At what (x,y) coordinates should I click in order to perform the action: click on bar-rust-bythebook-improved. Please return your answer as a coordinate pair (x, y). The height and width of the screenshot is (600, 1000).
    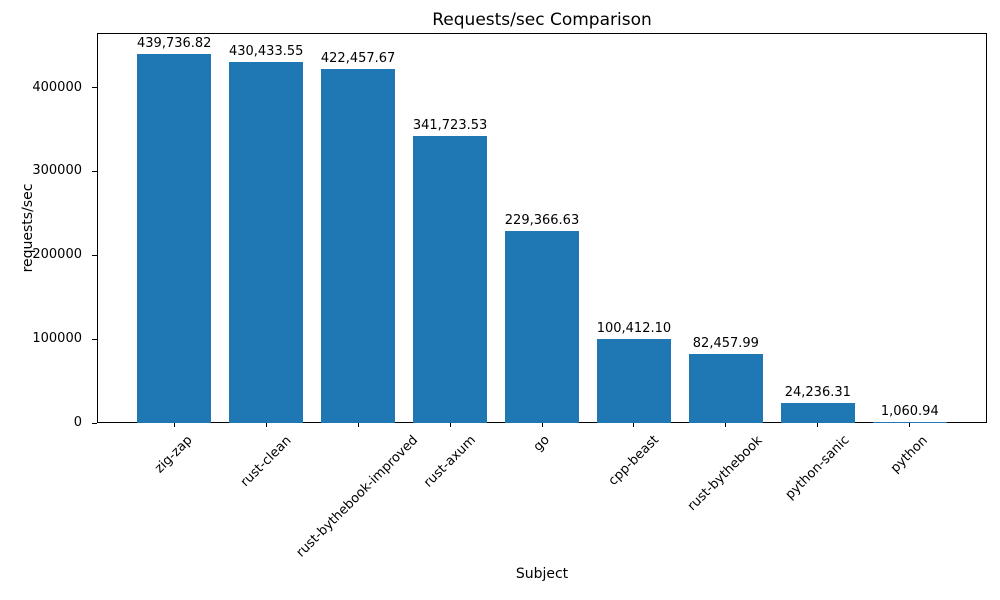
    Looking at the image, I should click on (358, 246).